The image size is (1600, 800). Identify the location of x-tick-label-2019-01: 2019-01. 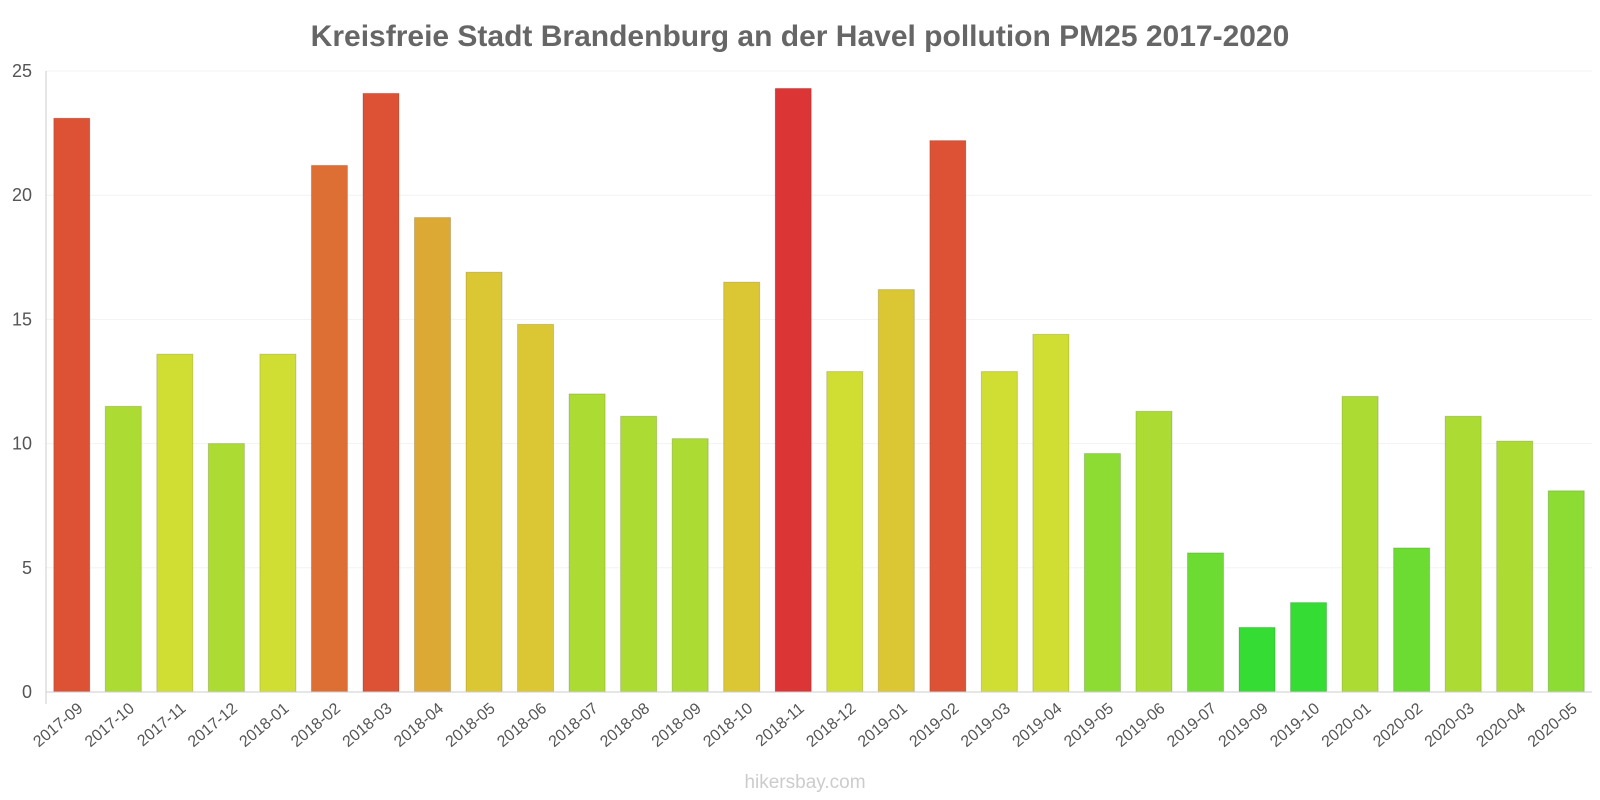
(883, 725).